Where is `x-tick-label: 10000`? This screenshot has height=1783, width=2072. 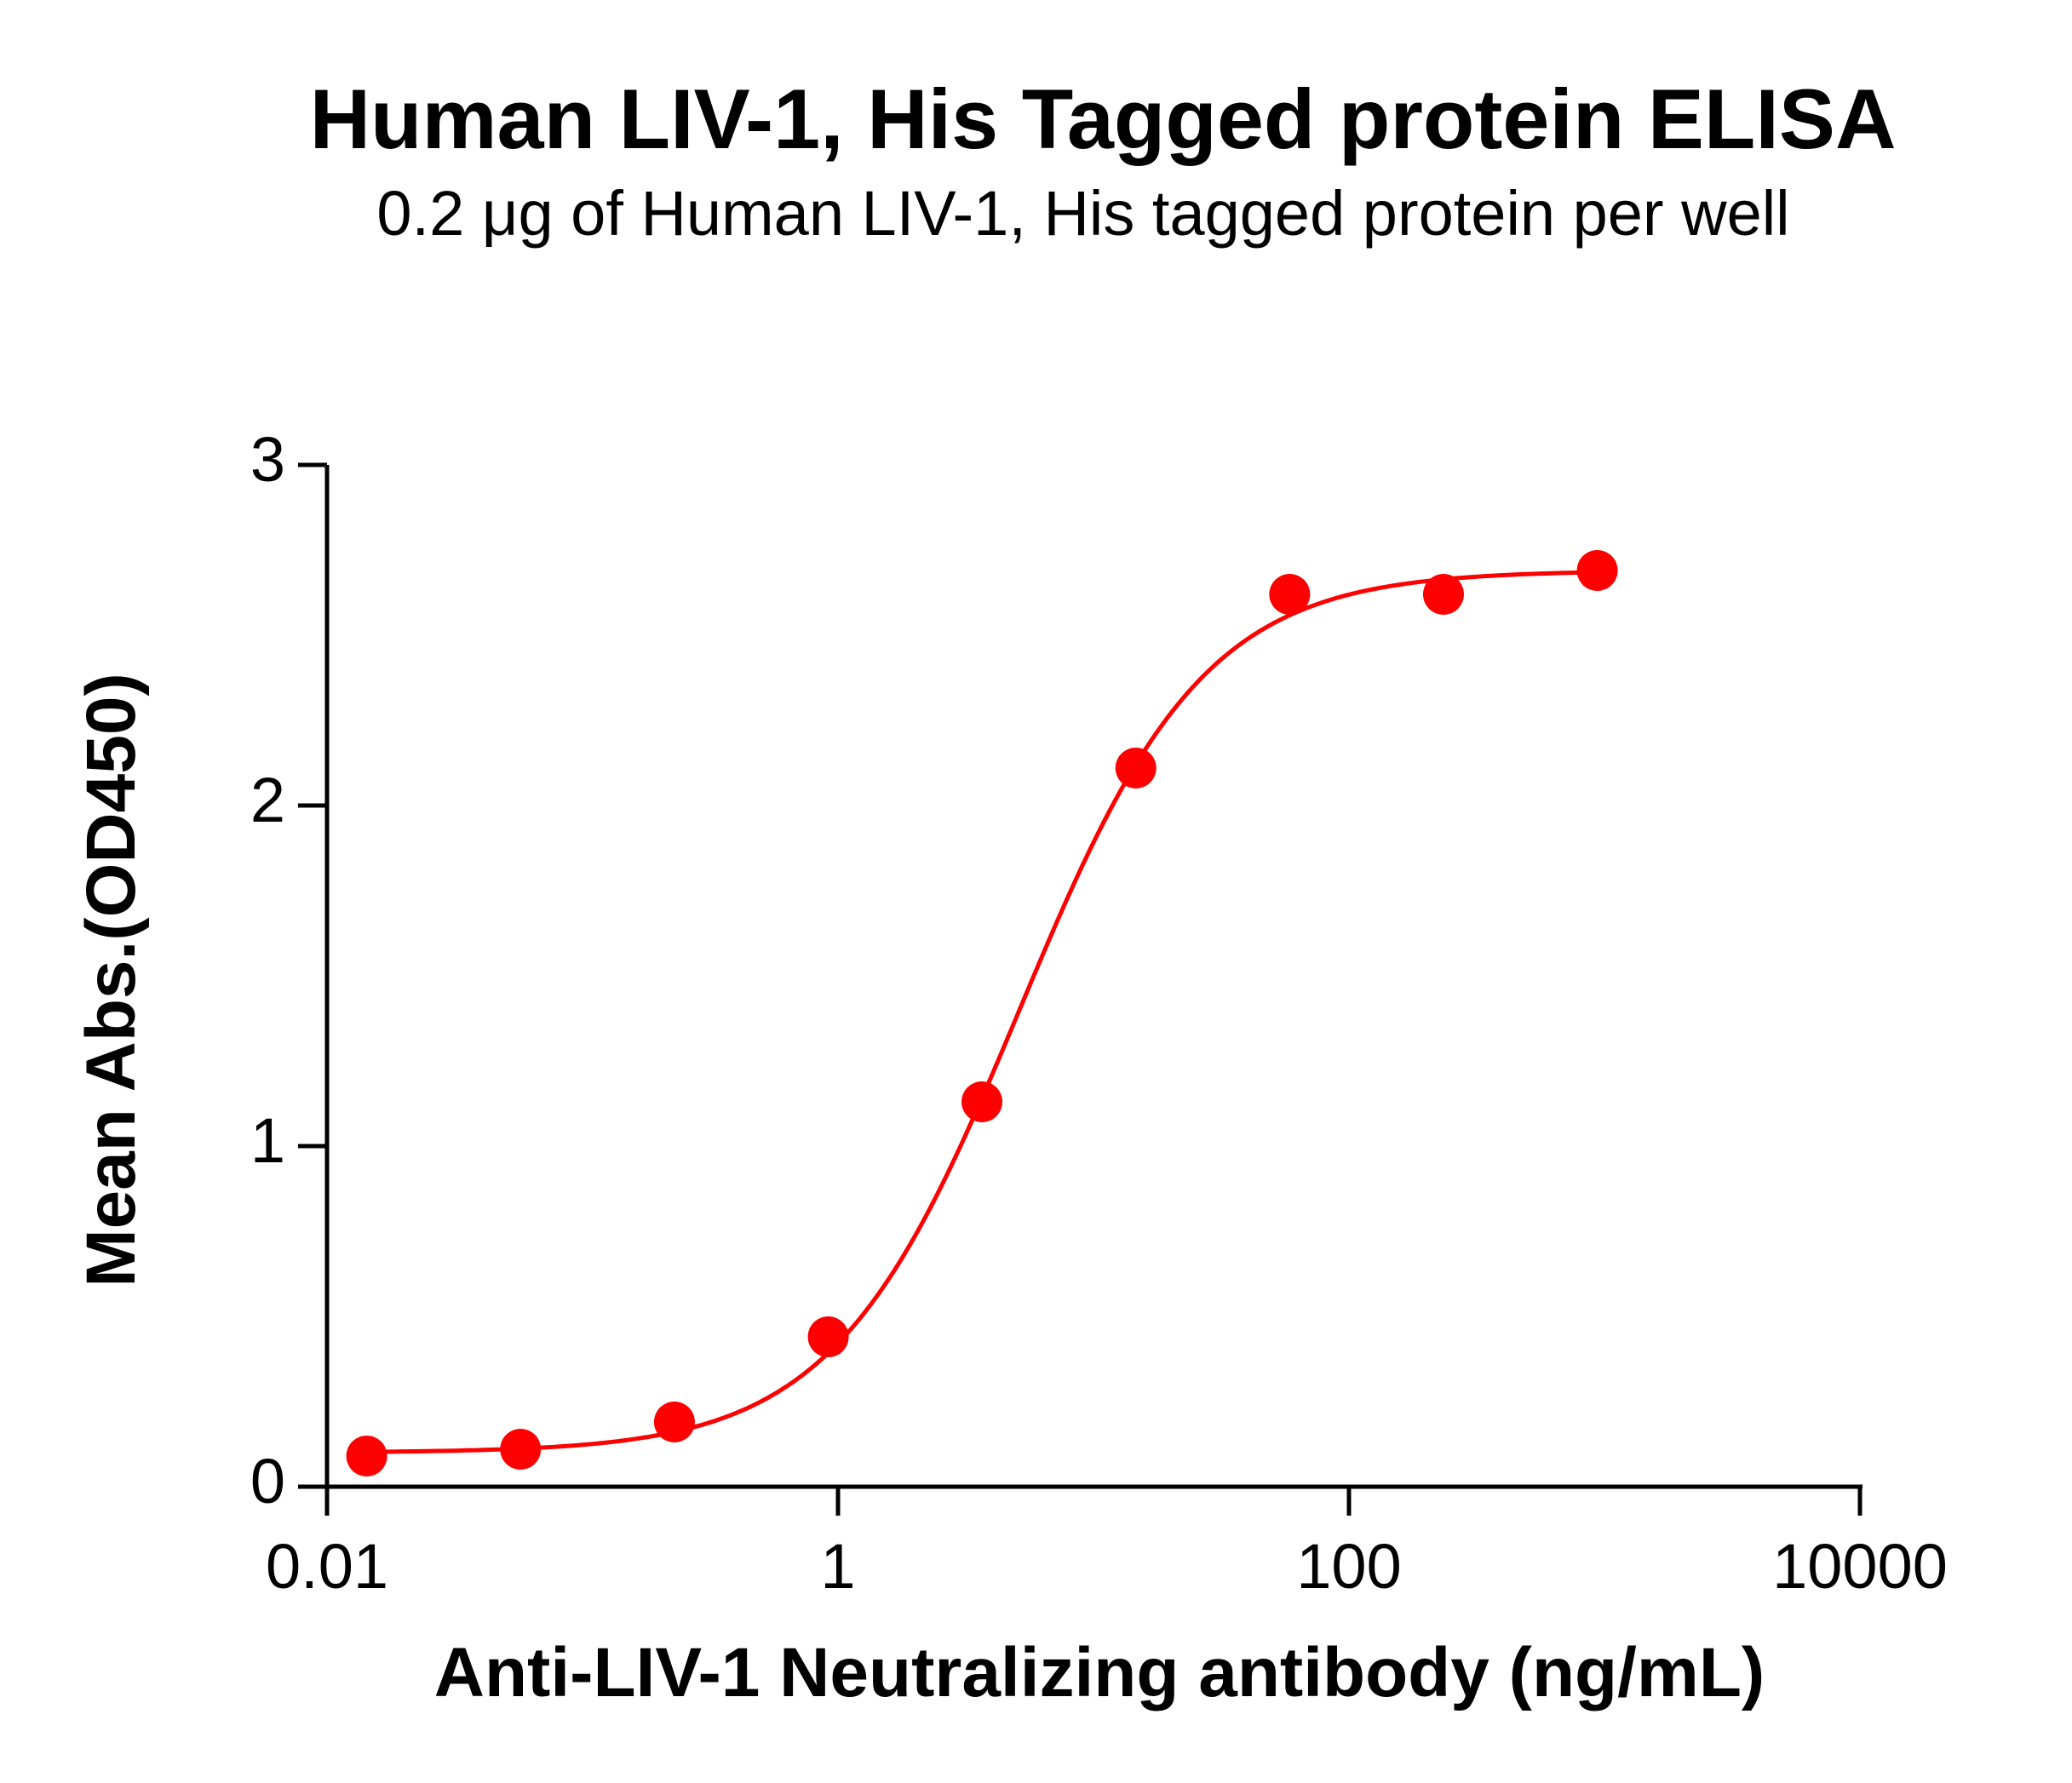
x-tick-label: 10000 is located at coordinates (1860, 1566).